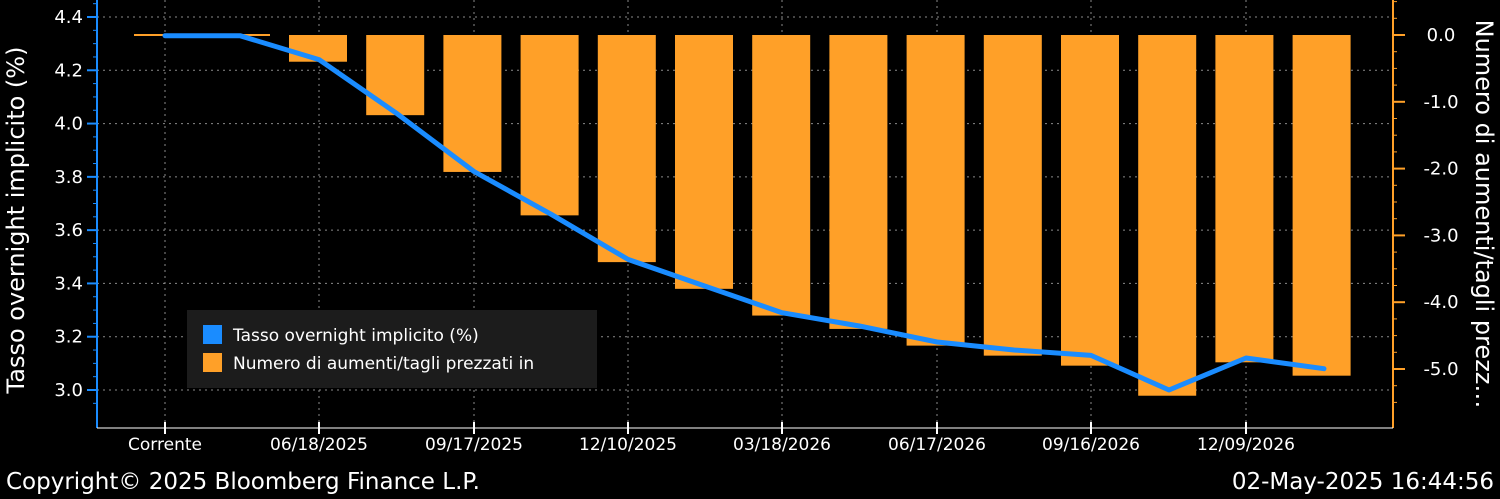 The width and height of the screenshot is (1500, 499). What do you see at coordinates (1246, 445) in the screenshot?
I see `x-tick-label: 12/09/2026` at bounding box center [1246, 445].